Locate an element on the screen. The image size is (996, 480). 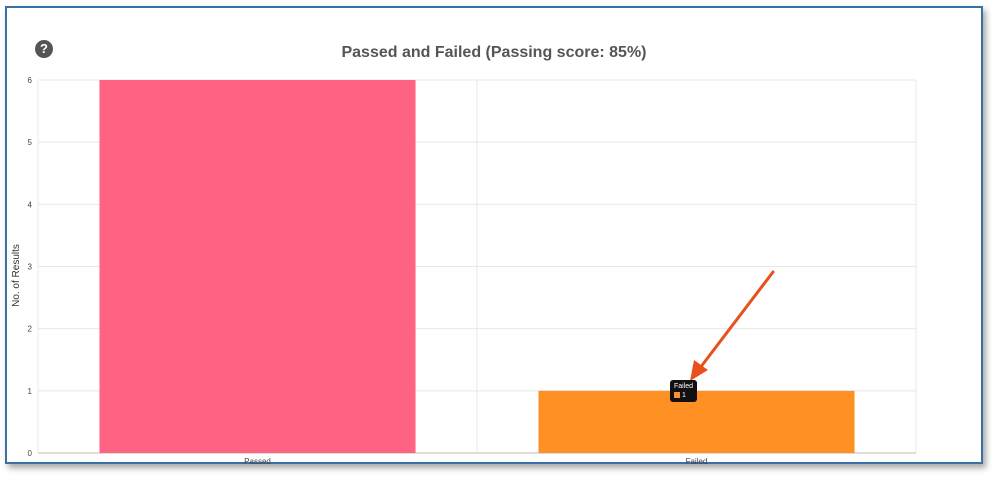
annotation-arrow-shaft is located at coordinates (736, 320).